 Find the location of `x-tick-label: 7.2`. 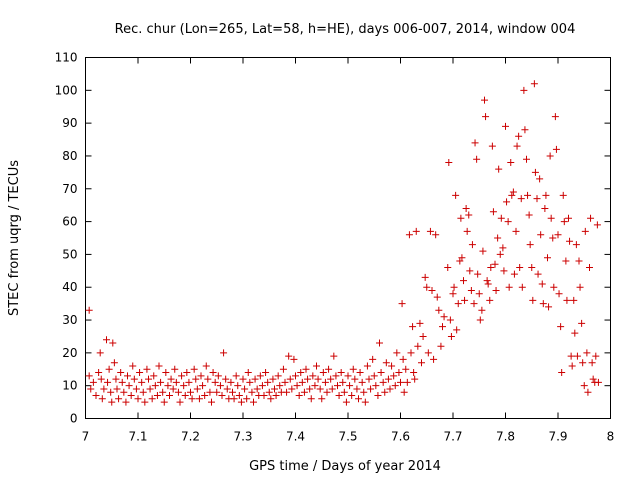

x-tick-label: 7.2 is located at coordinates (190, 437).